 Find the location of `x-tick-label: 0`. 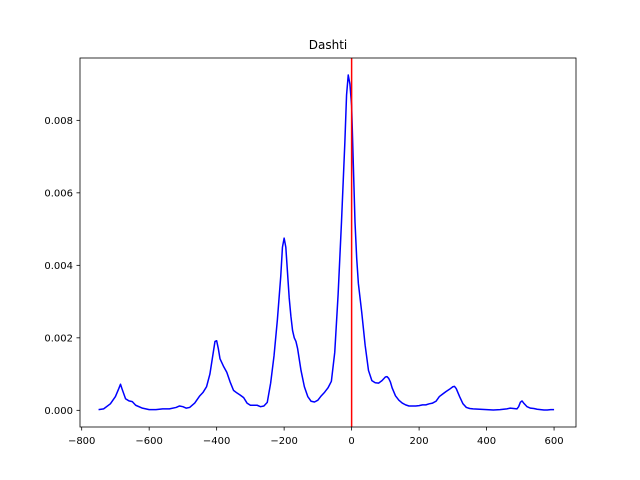

x-tick-label: 0 is located at coordinates (351, 441).